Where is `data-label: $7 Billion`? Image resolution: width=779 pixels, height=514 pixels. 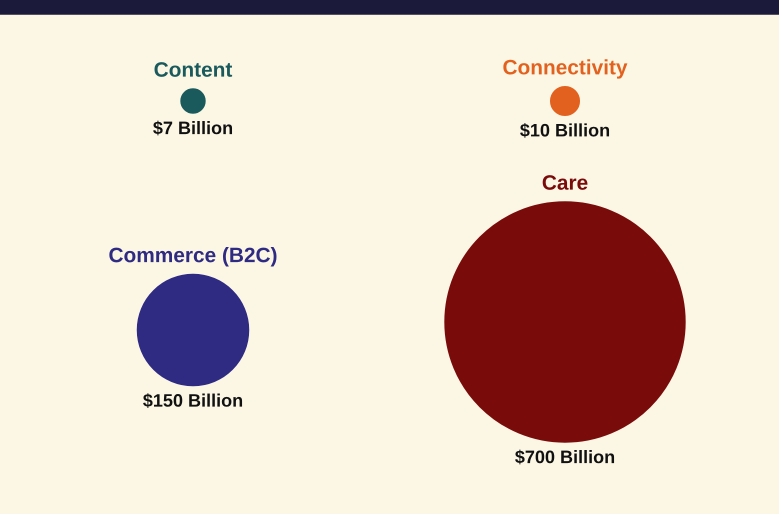
data-label: $7 Billion is located at coordinates (192, 128).